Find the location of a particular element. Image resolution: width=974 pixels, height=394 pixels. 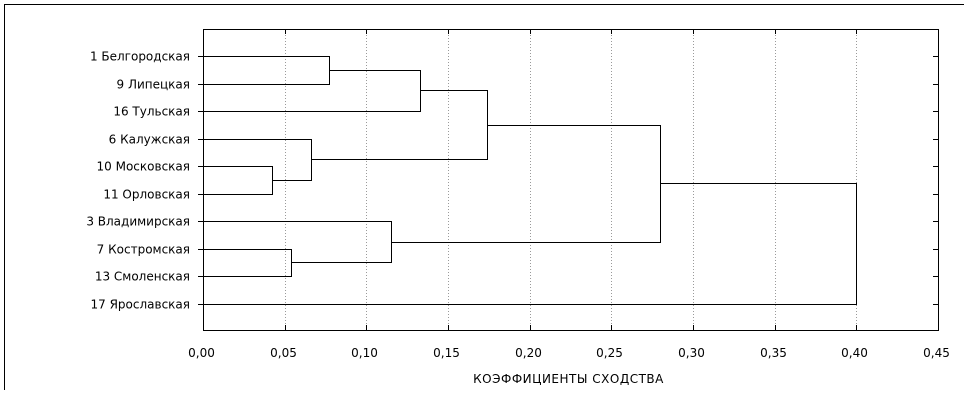

x-tick-label: 0,10 is located at coordinates (364, 353).